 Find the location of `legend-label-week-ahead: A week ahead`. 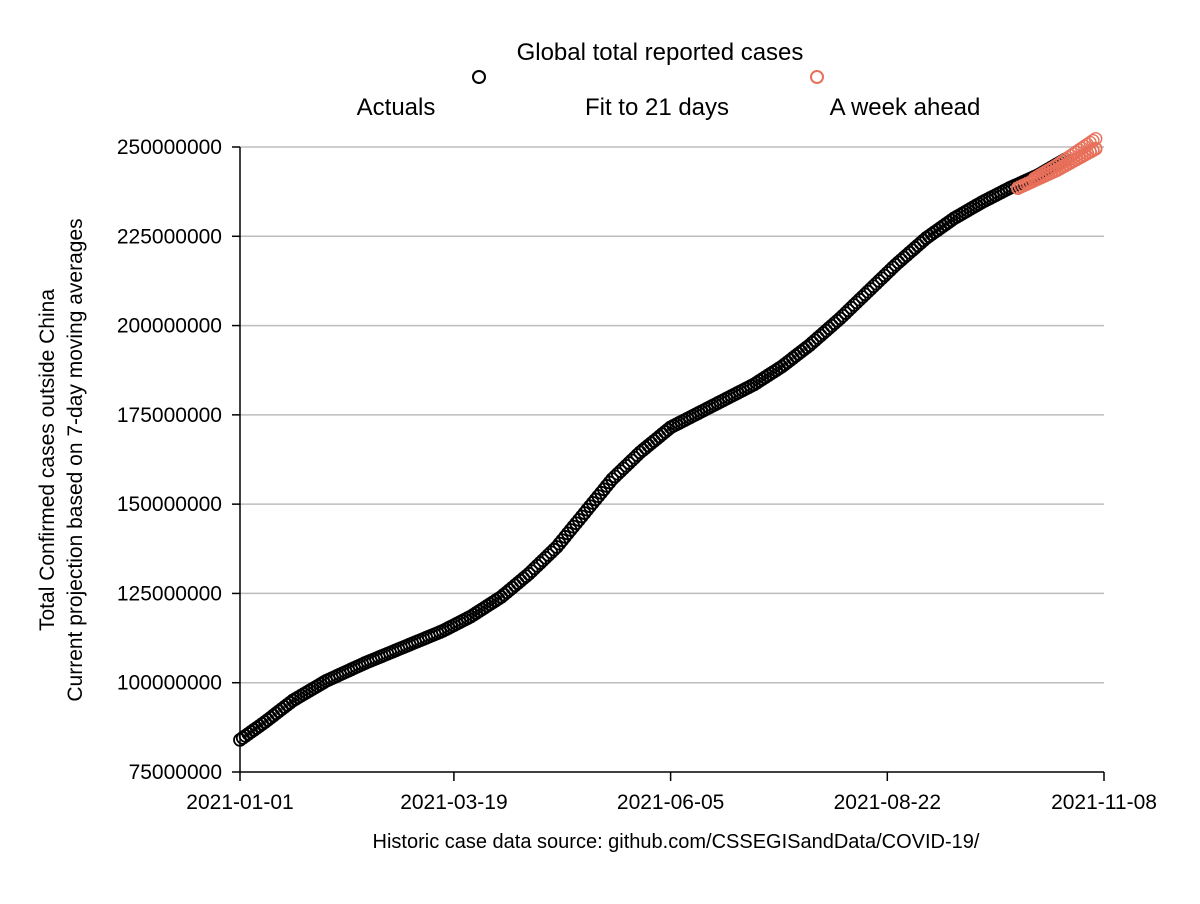

legend-label-week-ahead: A week ahead is located at coordinates (905, 107).